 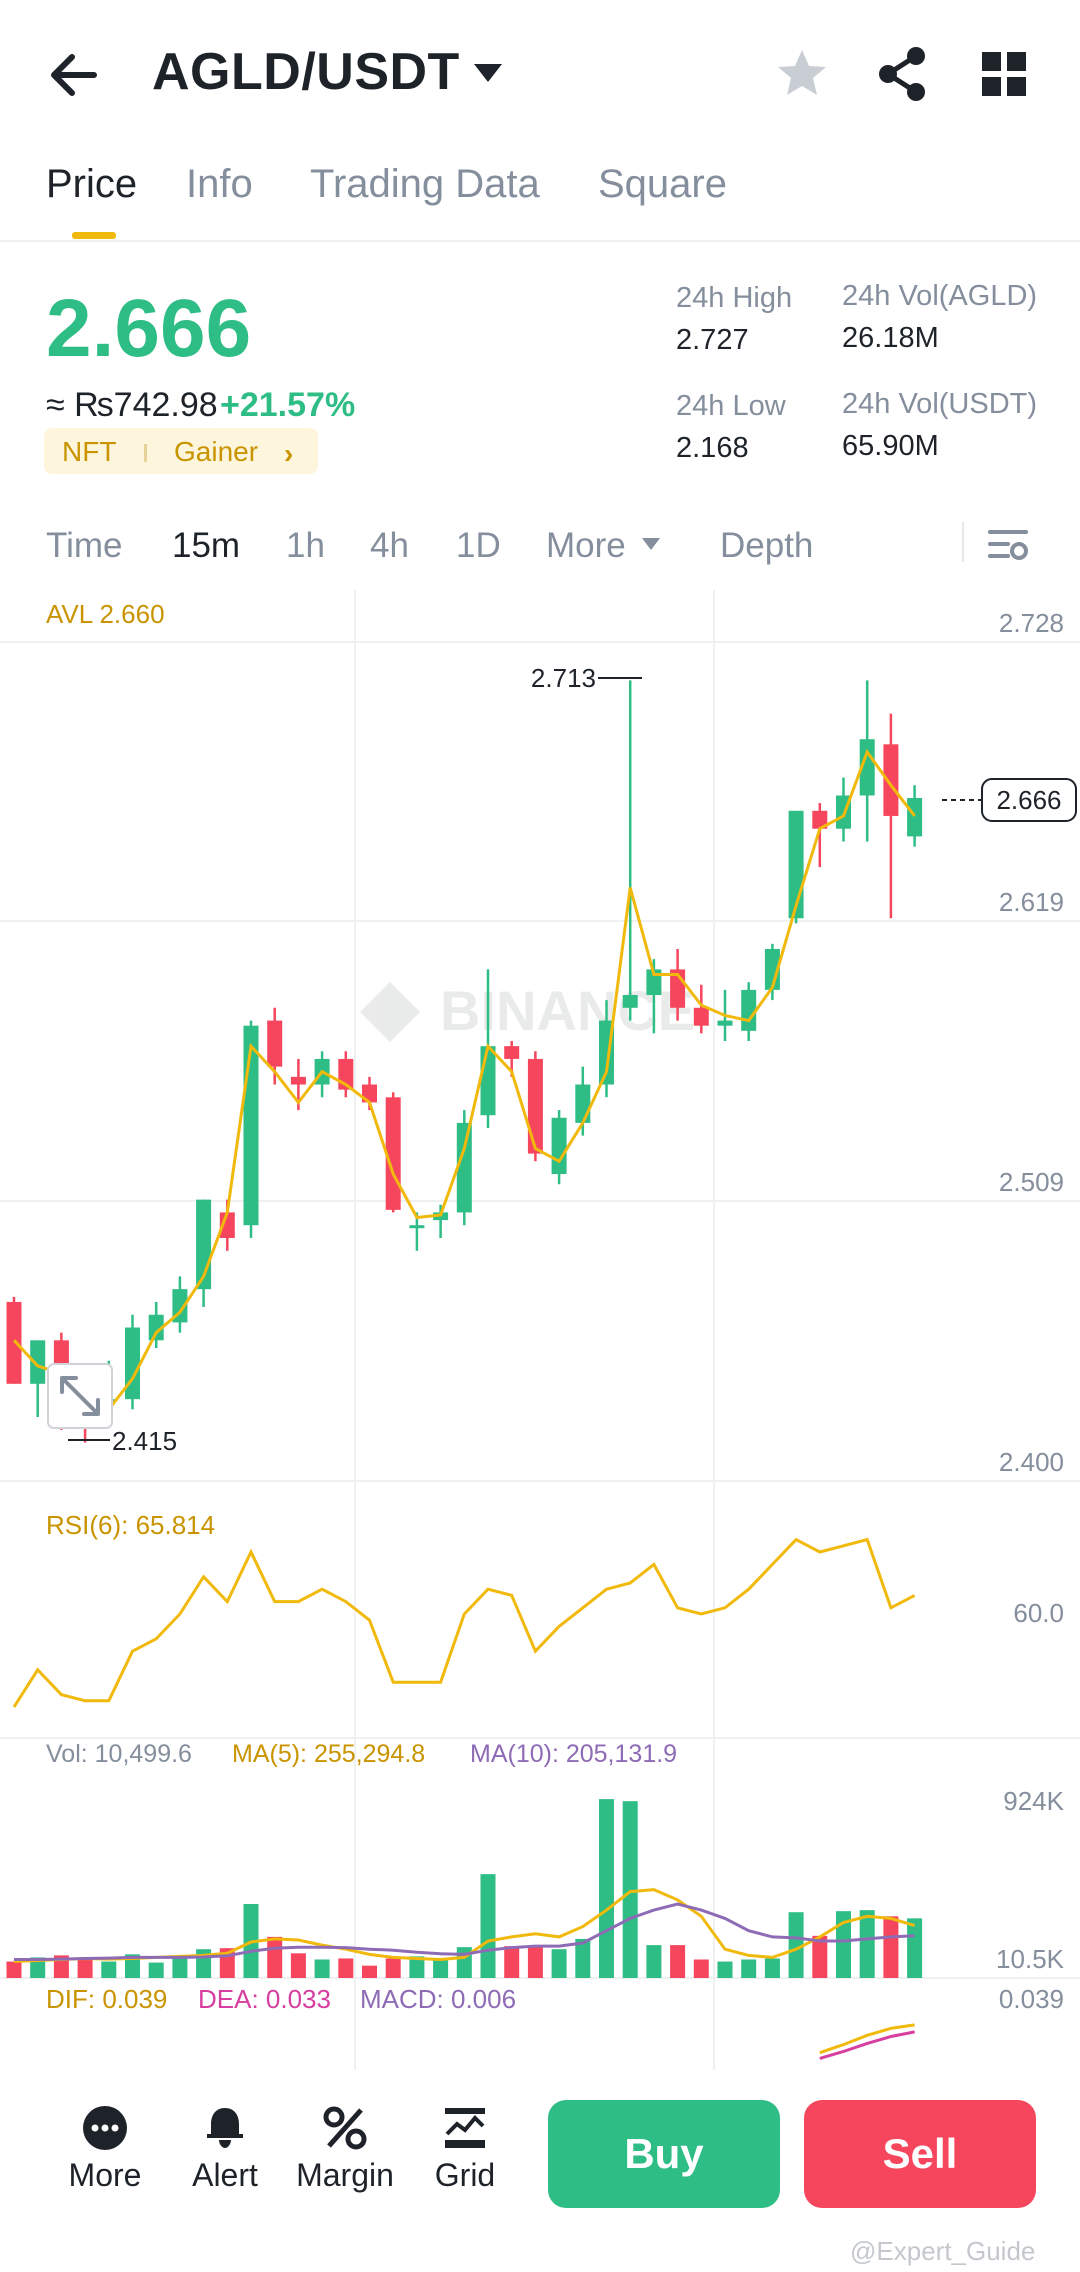 I want to click on stat-24h-high-label: 24h High, so click(x=734, y=298).